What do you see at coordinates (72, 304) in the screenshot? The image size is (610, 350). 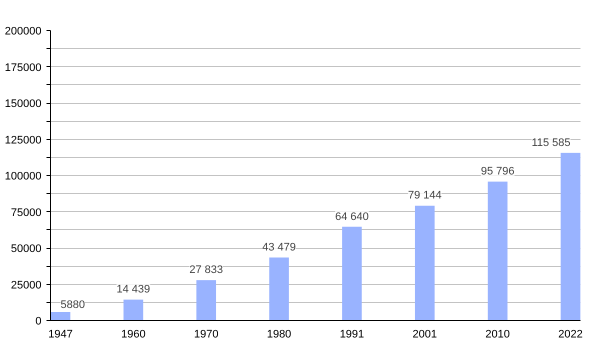 I see `data-label: 5880` at bounding box center [72, 304].